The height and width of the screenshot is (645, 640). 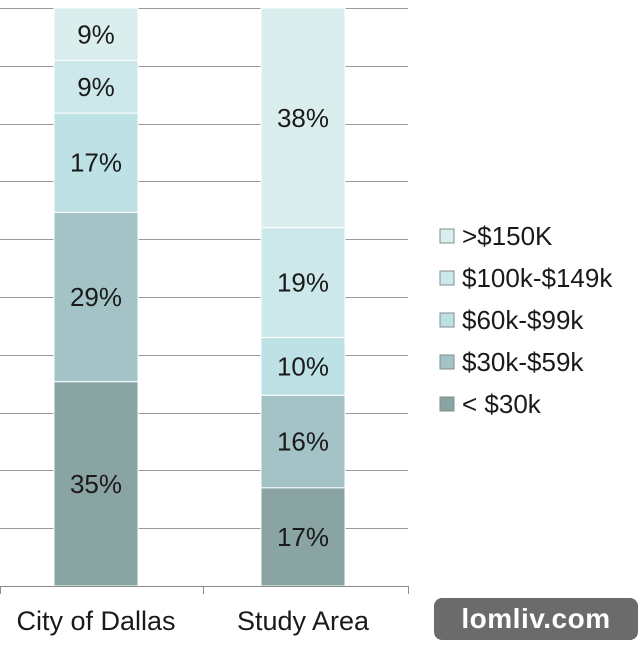 What do you see at coordinates (523, 320) in the screenshot?
I see `legend-label: $60k-$99k` at bounding box center [523, 320].